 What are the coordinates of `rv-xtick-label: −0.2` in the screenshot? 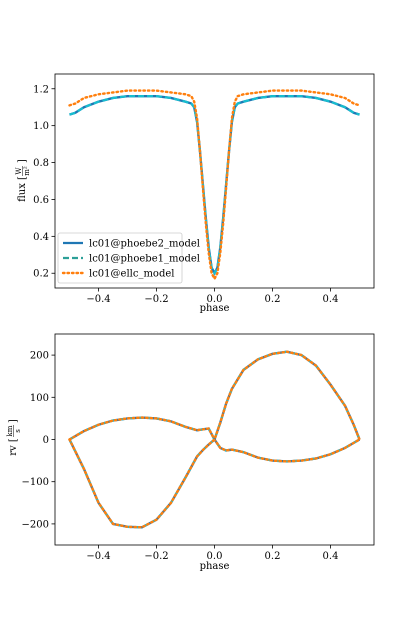 It's located at (156, 556).